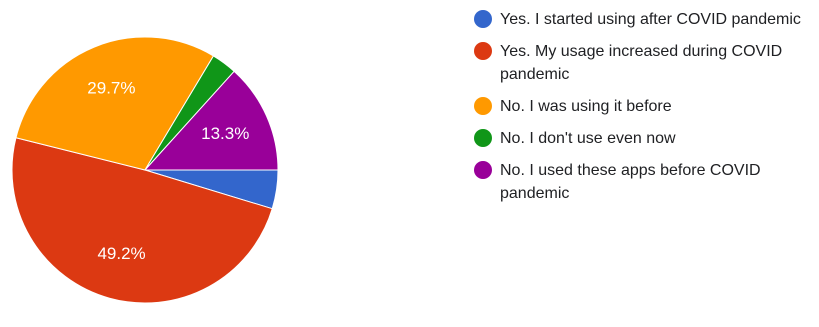  What do you see at coordinates (111, 87) in the screenshot?
I see `slice-data-label-2: 29.7%` at bounding box center [111, 87].